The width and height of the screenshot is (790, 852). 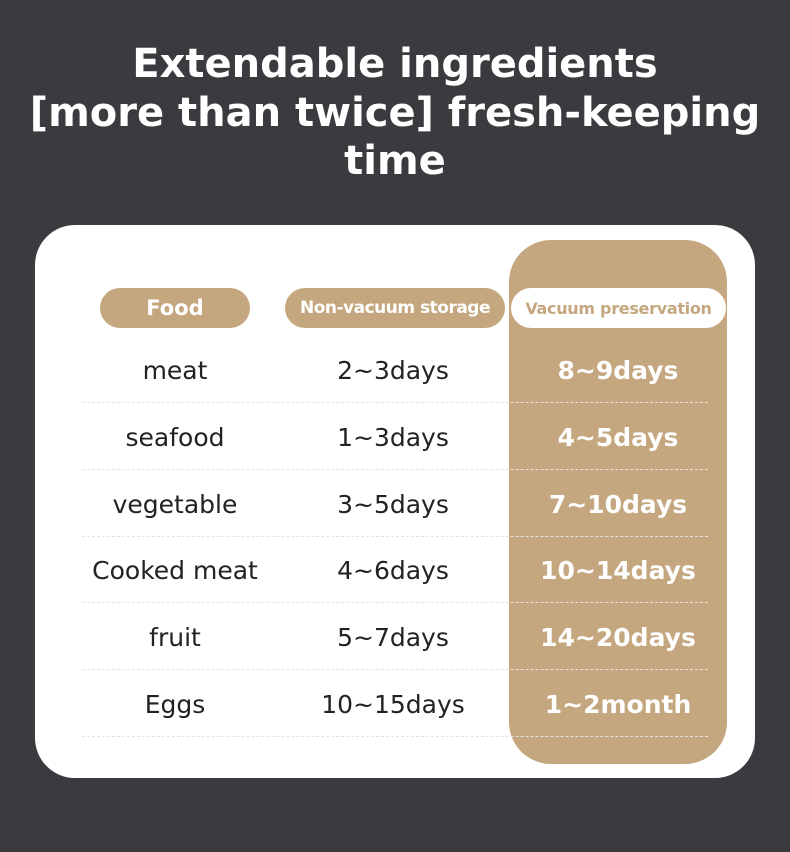 I want to click on vacuum-cell: 7~10days, so click(x=618, y=504).